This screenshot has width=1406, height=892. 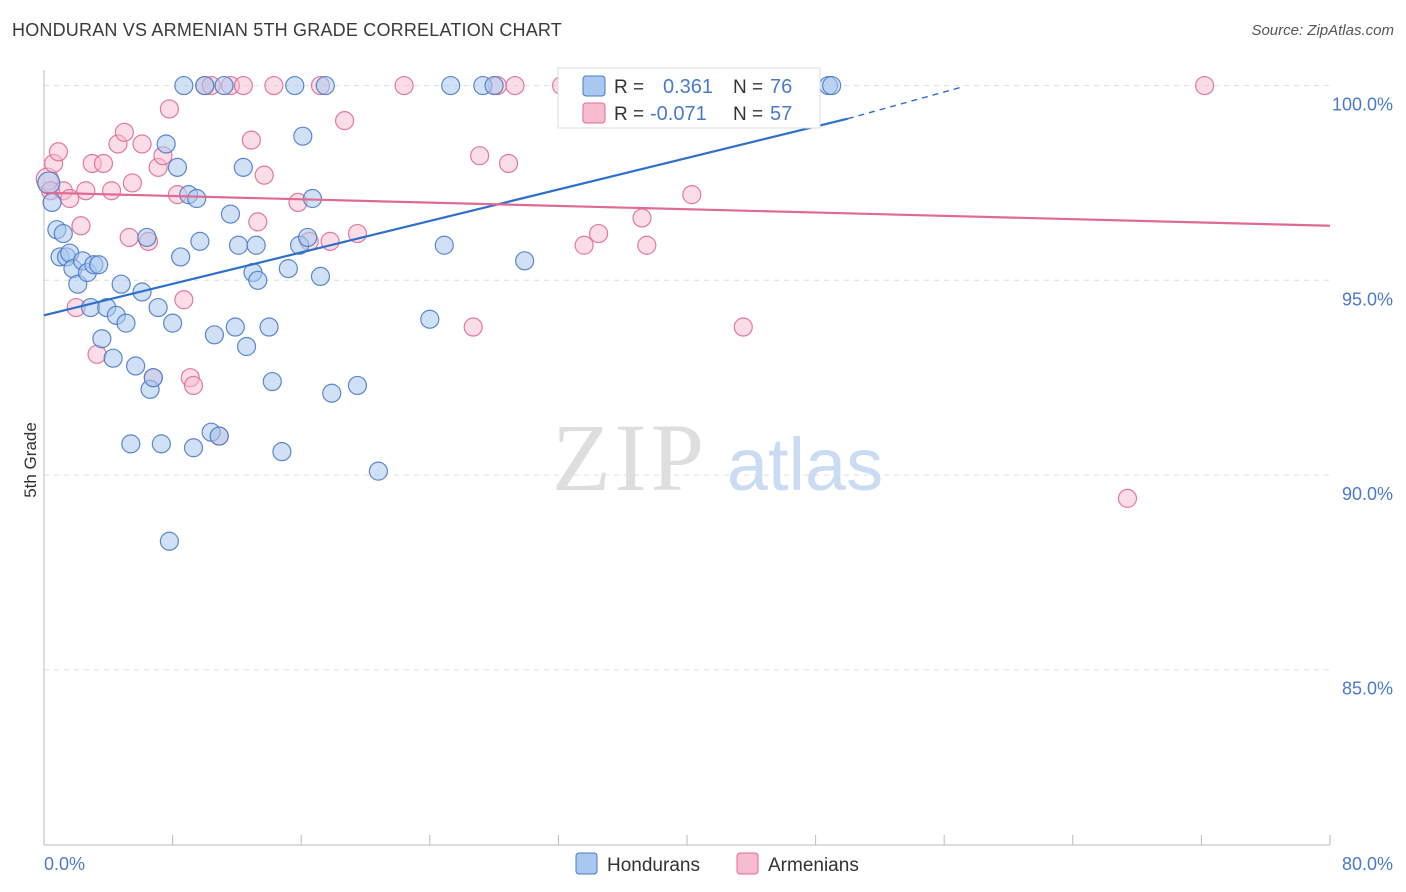 I want to click on bottom-legend-hondurans: Hondurans, so click(x=653, y=865).